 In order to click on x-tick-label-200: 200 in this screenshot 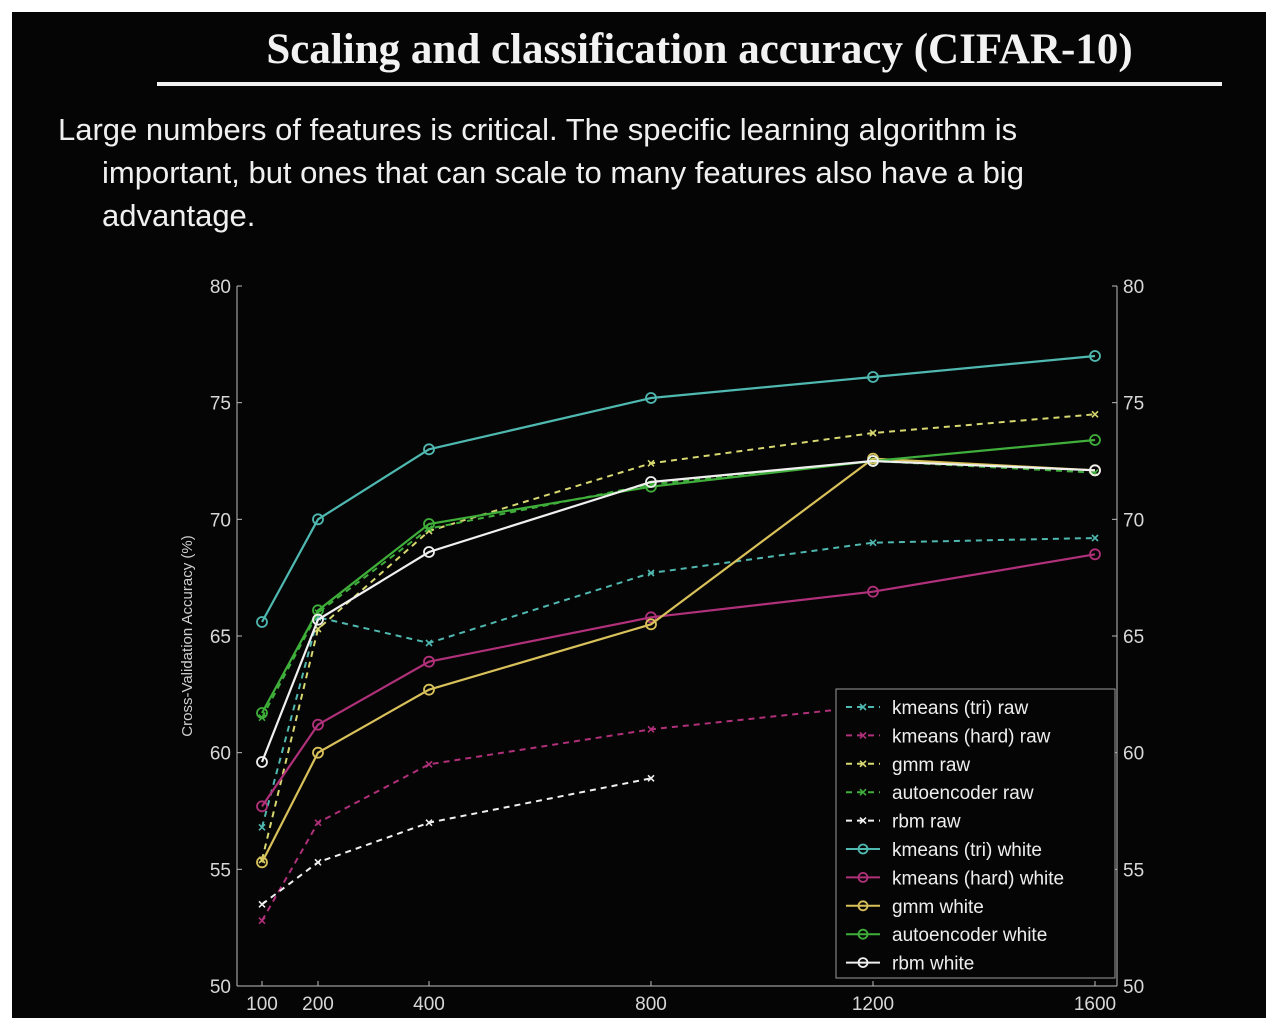, I will do `click(318, 1004)`.